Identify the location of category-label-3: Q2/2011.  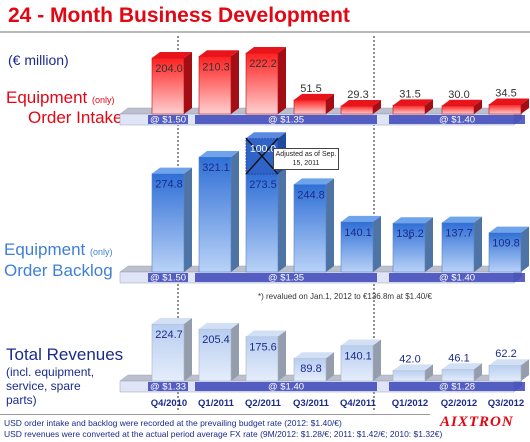
(263, 403).